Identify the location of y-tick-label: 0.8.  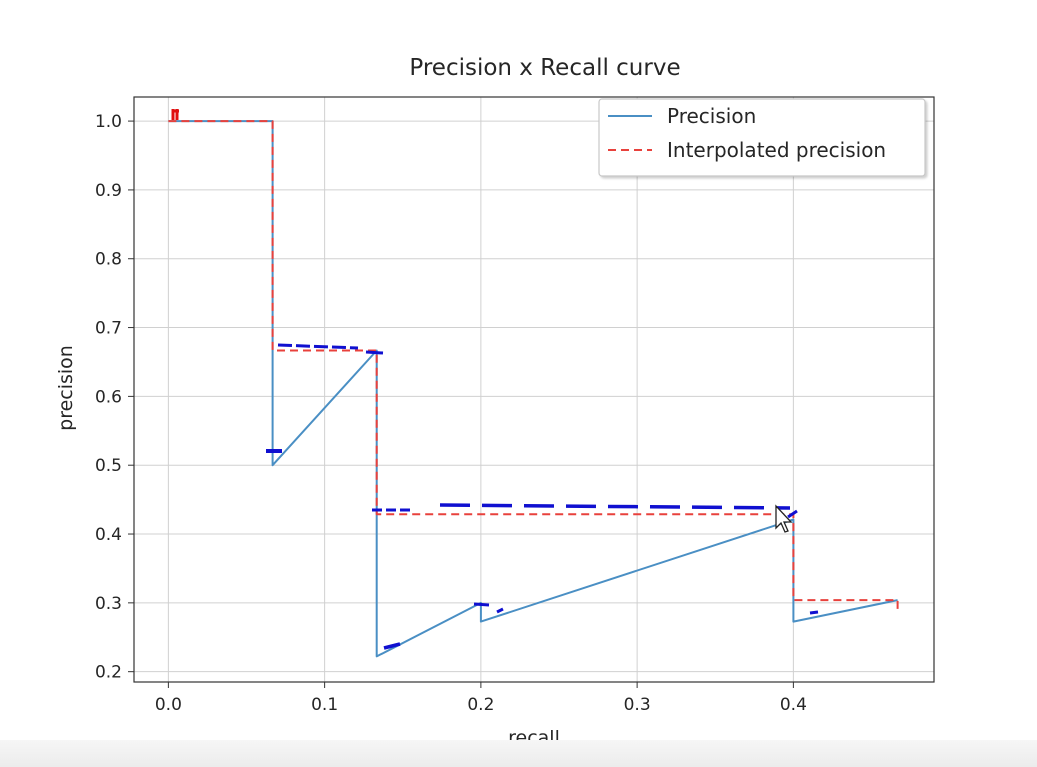
(108, 260).